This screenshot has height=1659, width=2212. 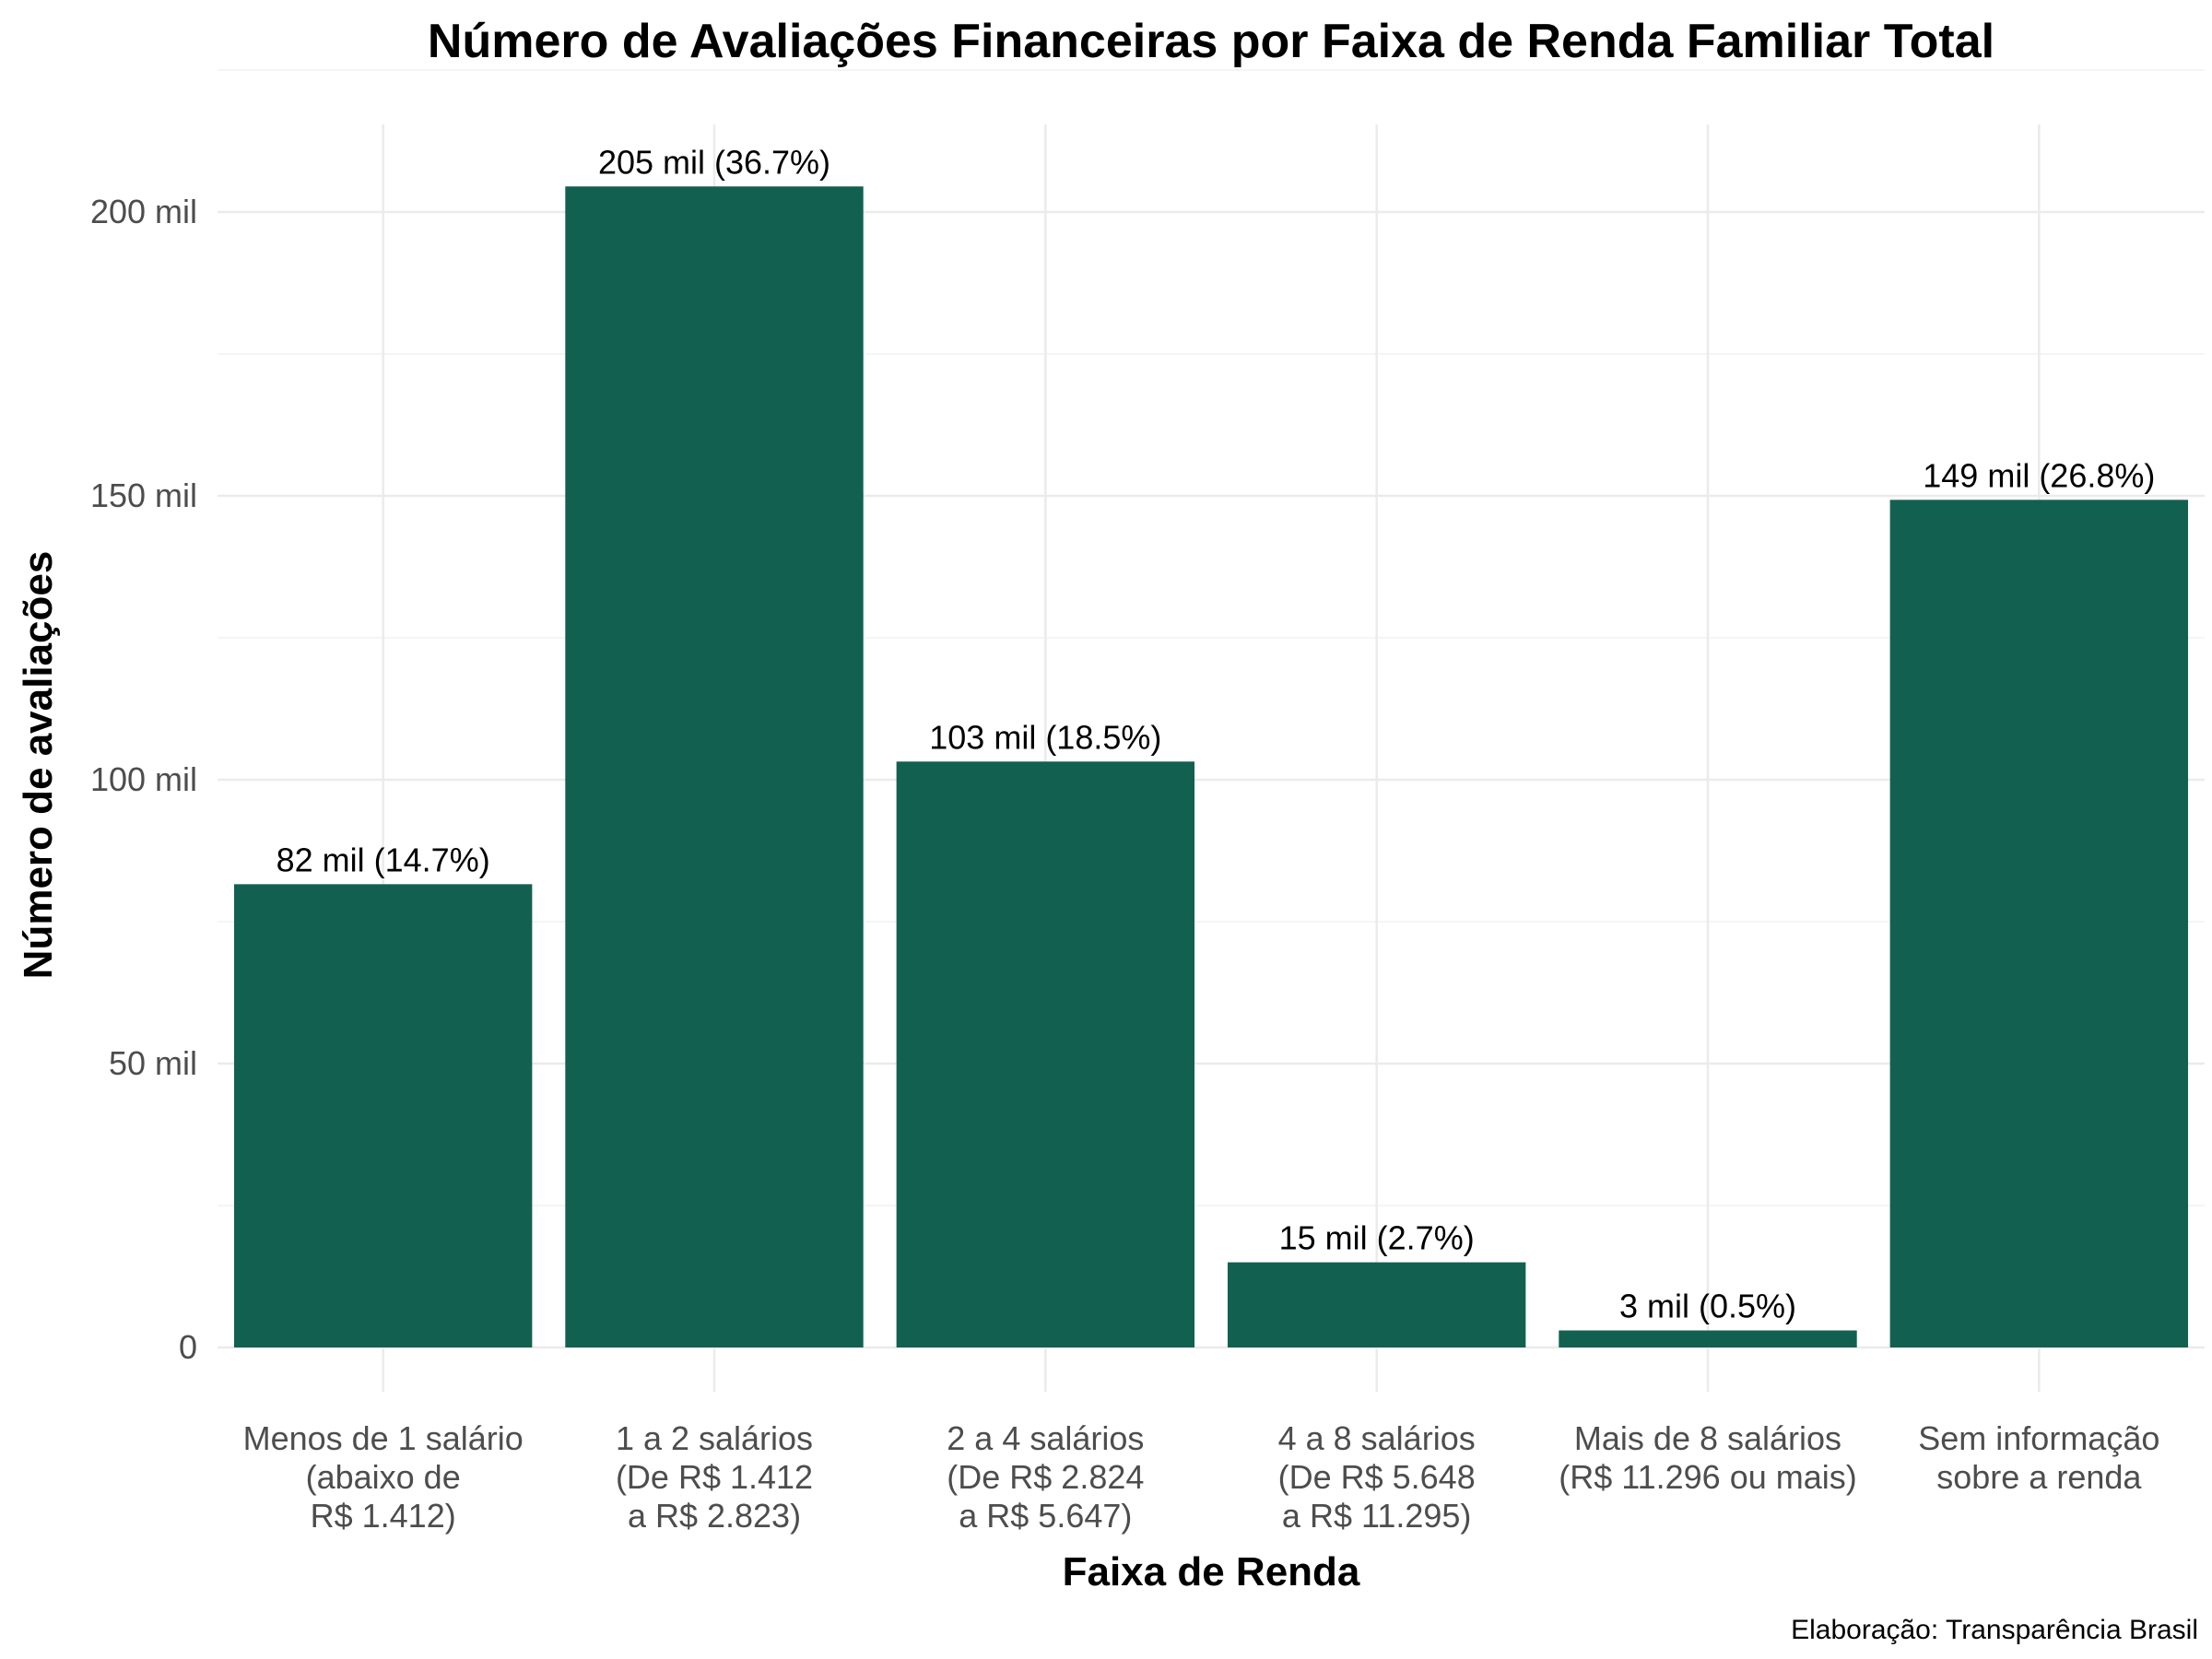 What do you see at coordinates (1994, 1630) in the screenshot?
I see `chart-caption: Elaboração: Transparência Brasil` at bounding box center [1994, 1630].